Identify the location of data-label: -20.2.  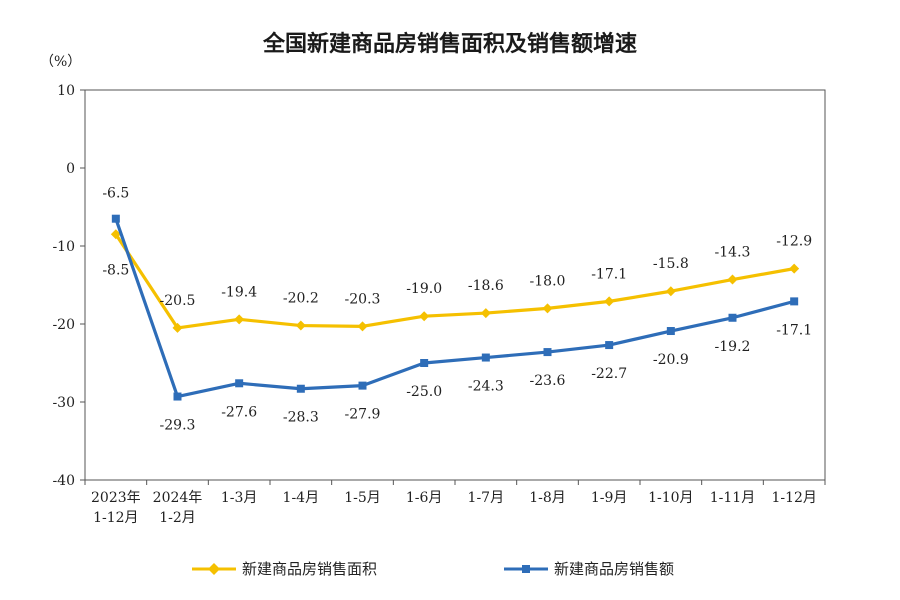
(301, 299).